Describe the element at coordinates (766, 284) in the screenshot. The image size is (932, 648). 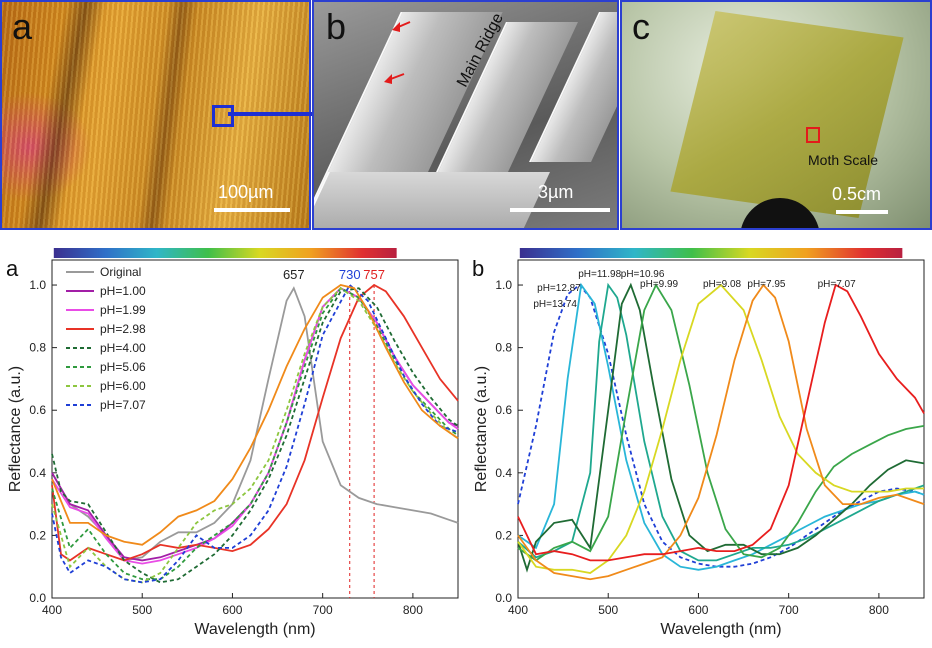
I see `peak-annotation: pH=7.95` at that location.